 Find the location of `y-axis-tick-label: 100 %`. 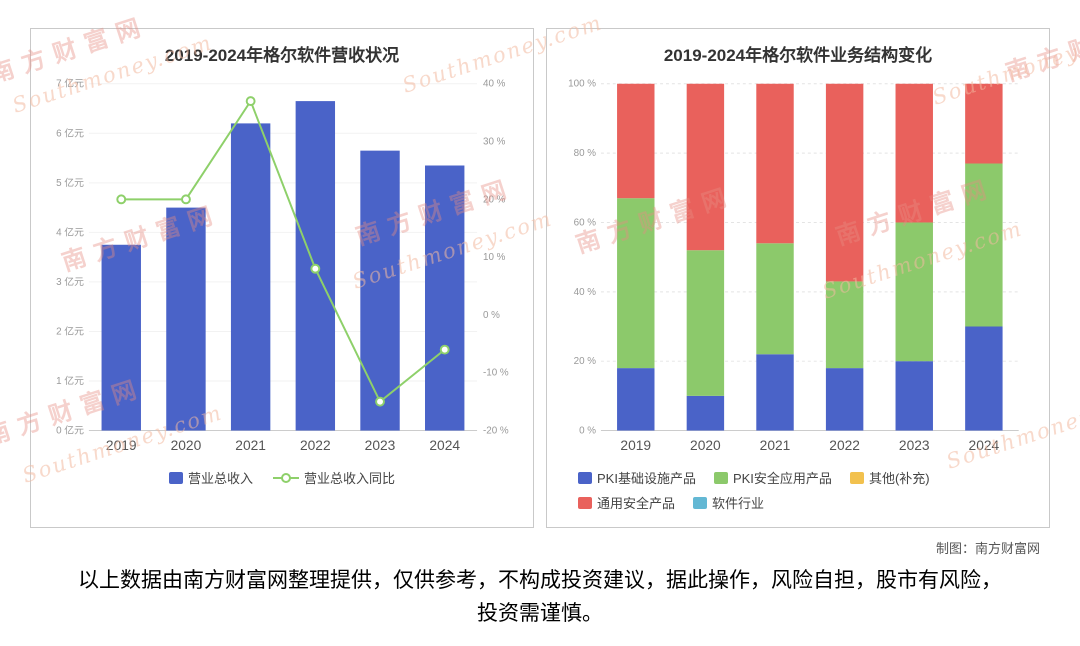

y-axis-tick-label: 100 % is located at coordinates (582, 84).